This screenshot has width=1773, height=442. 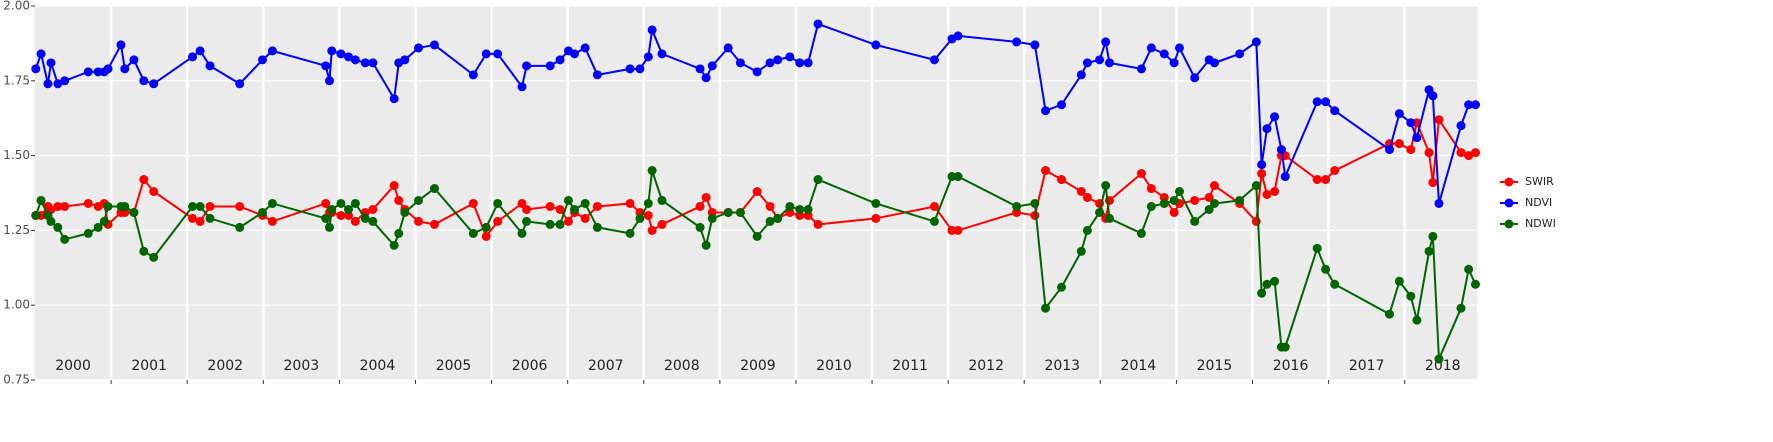 What do you see at coordinates (1139, 366) in the screenshot?
I see `x-tick-label: 2014` at bounding box center [1139, 366].